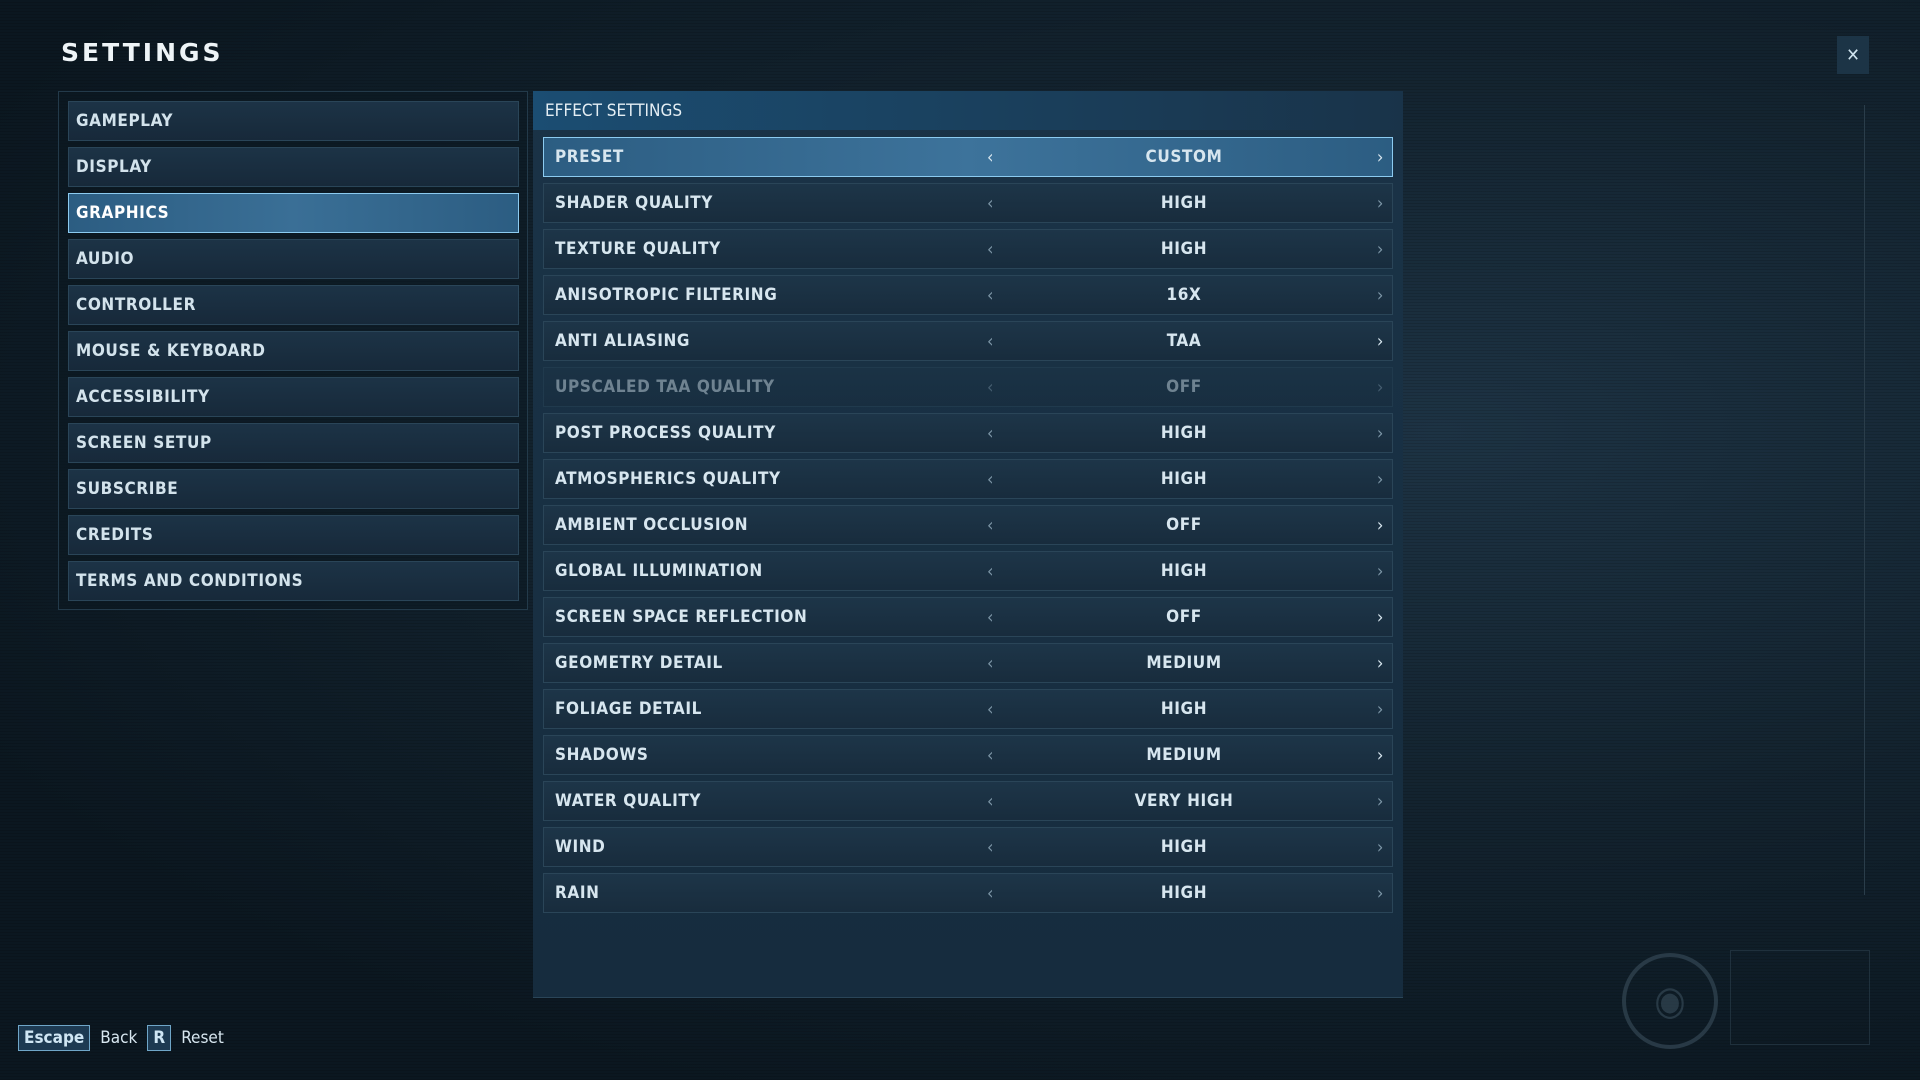  What do you see at coordinates (968, 479) in the screenshot?
I see `setting-row-atmospherics-quality: ATMOSPHERICS QUALITY ‹ HIGH ›` at bounding box center [968, 479].